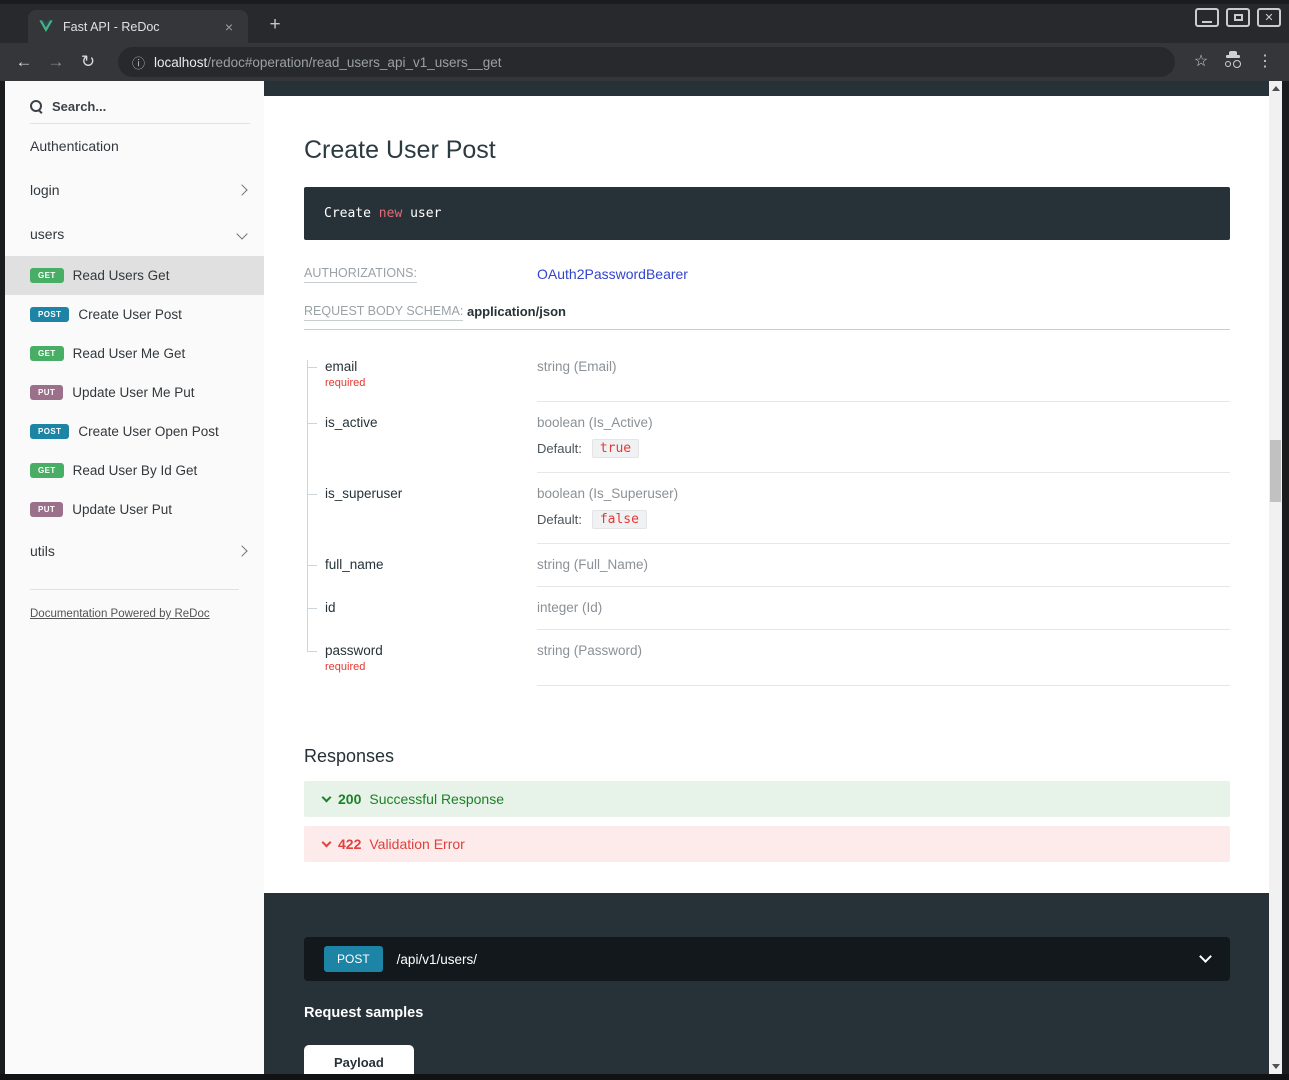 The height and width of the screenshot is (1080, 1289). What do you see at coordinates (74, 146) in the screenshot?
I see `sidebar-item-label: Authentication` at bounding box center [74, 146].